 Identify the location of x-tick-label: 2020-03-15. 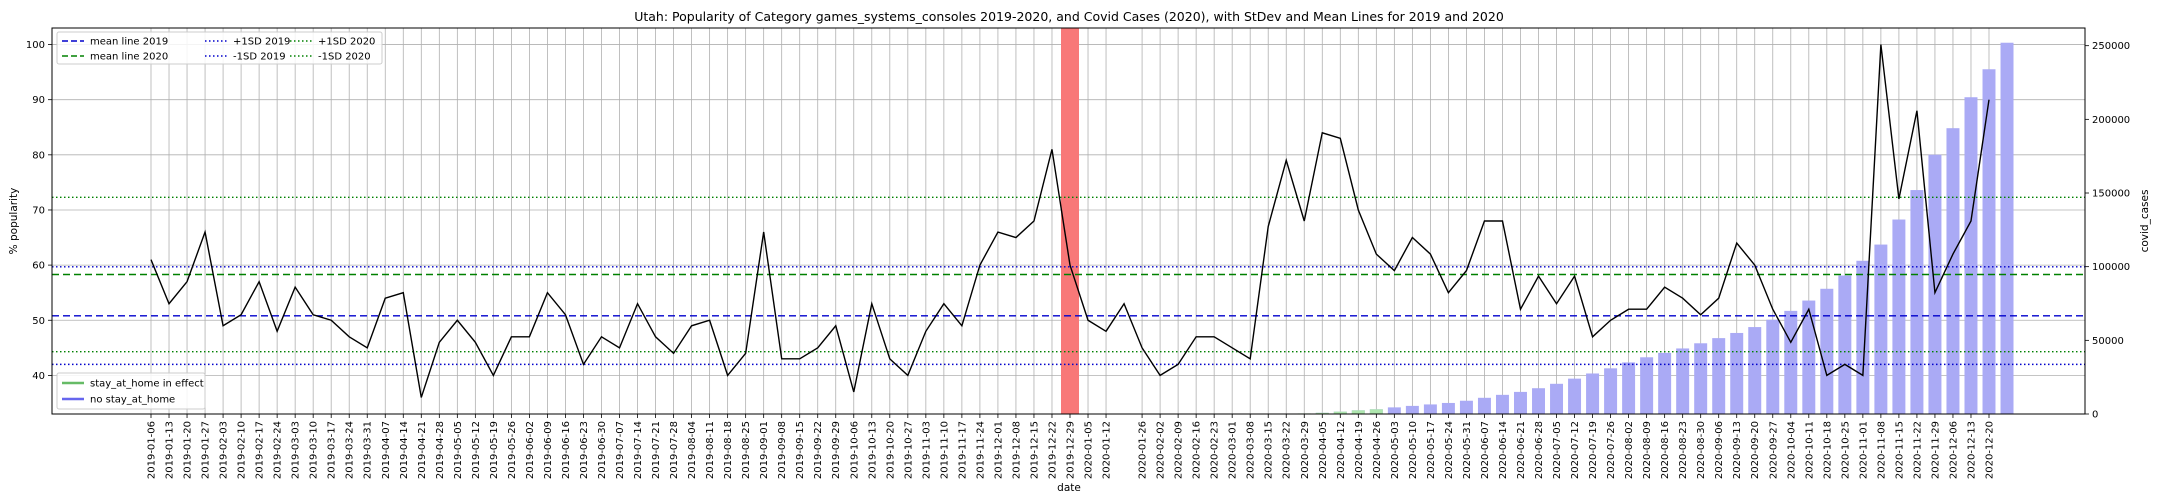
(1269, 450).